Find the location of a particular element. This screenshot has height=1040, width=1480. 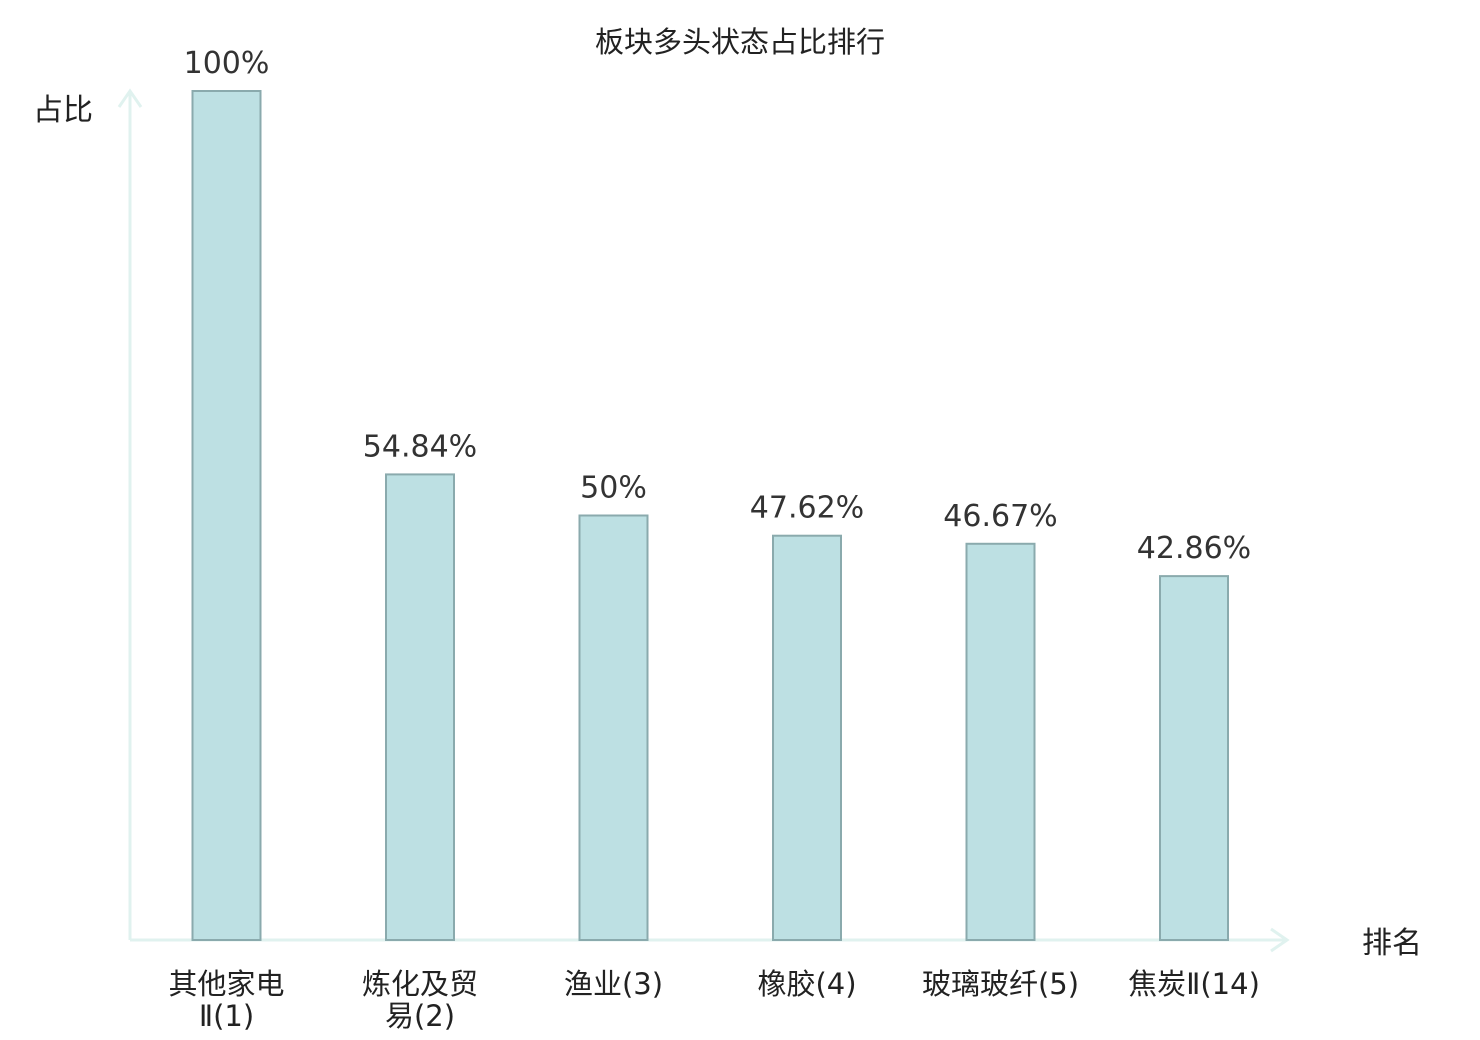

x-axis-label: 排名 is located at coordinates (1392, 943).